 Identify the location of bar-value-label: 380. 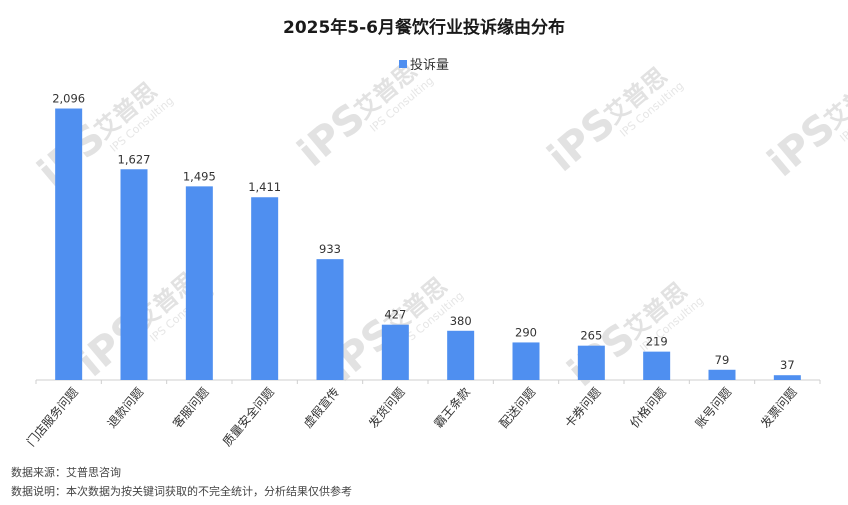
(461, 321).